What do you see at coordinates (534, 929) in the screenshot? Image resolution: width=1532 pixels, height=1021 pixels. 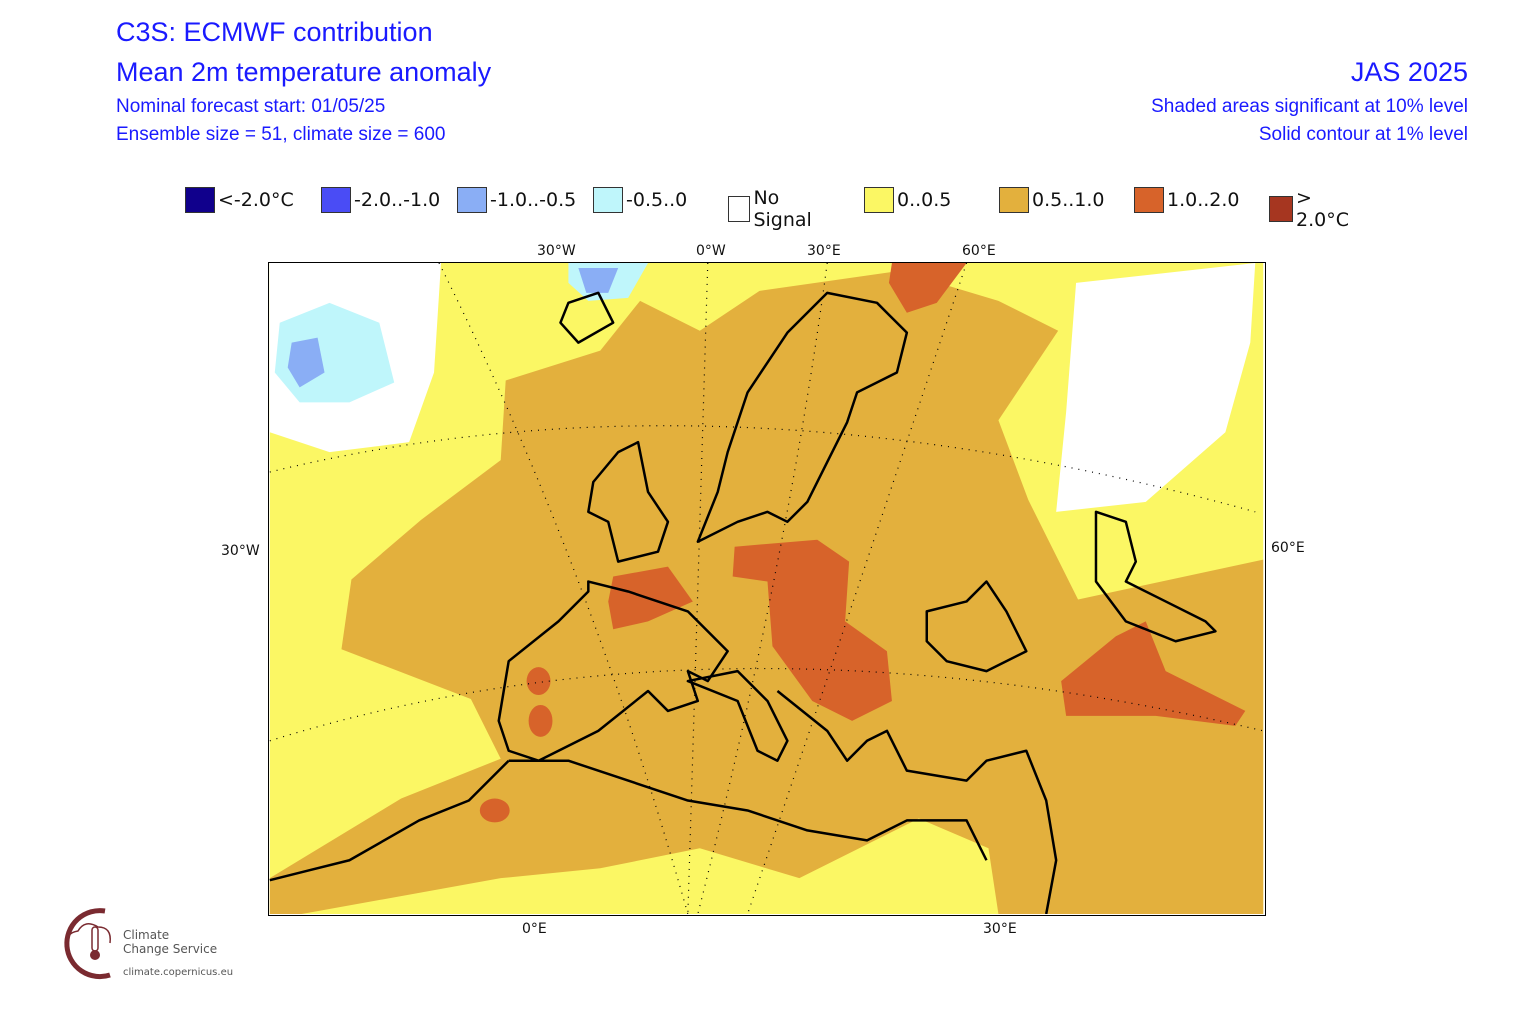 I see `axis-label-bottom: 0°E` at bounding box center [534, 929].